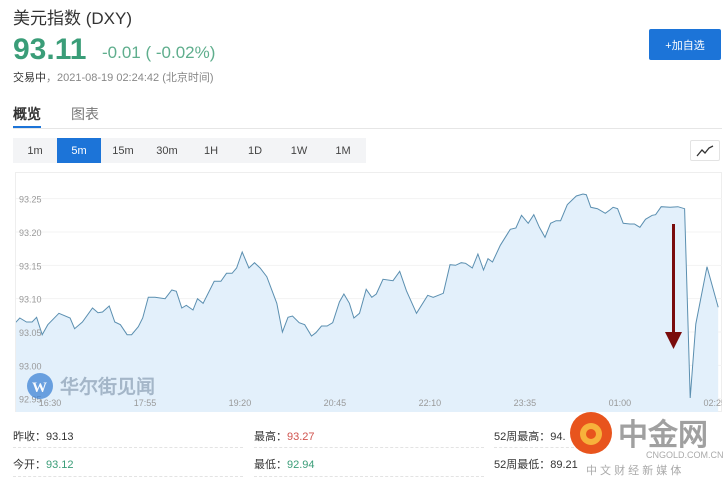 This screenshot has width=724, height=483. I want to click on stat-high: 最高：93.27, so click(284, 436).